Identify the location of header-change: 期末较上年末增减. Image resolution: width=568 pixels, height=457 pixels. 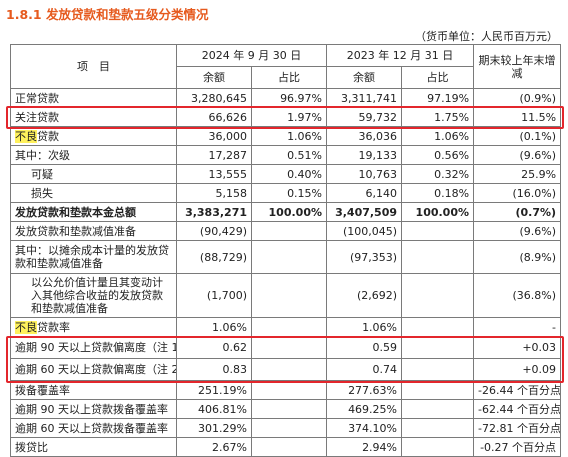
(517, 66).